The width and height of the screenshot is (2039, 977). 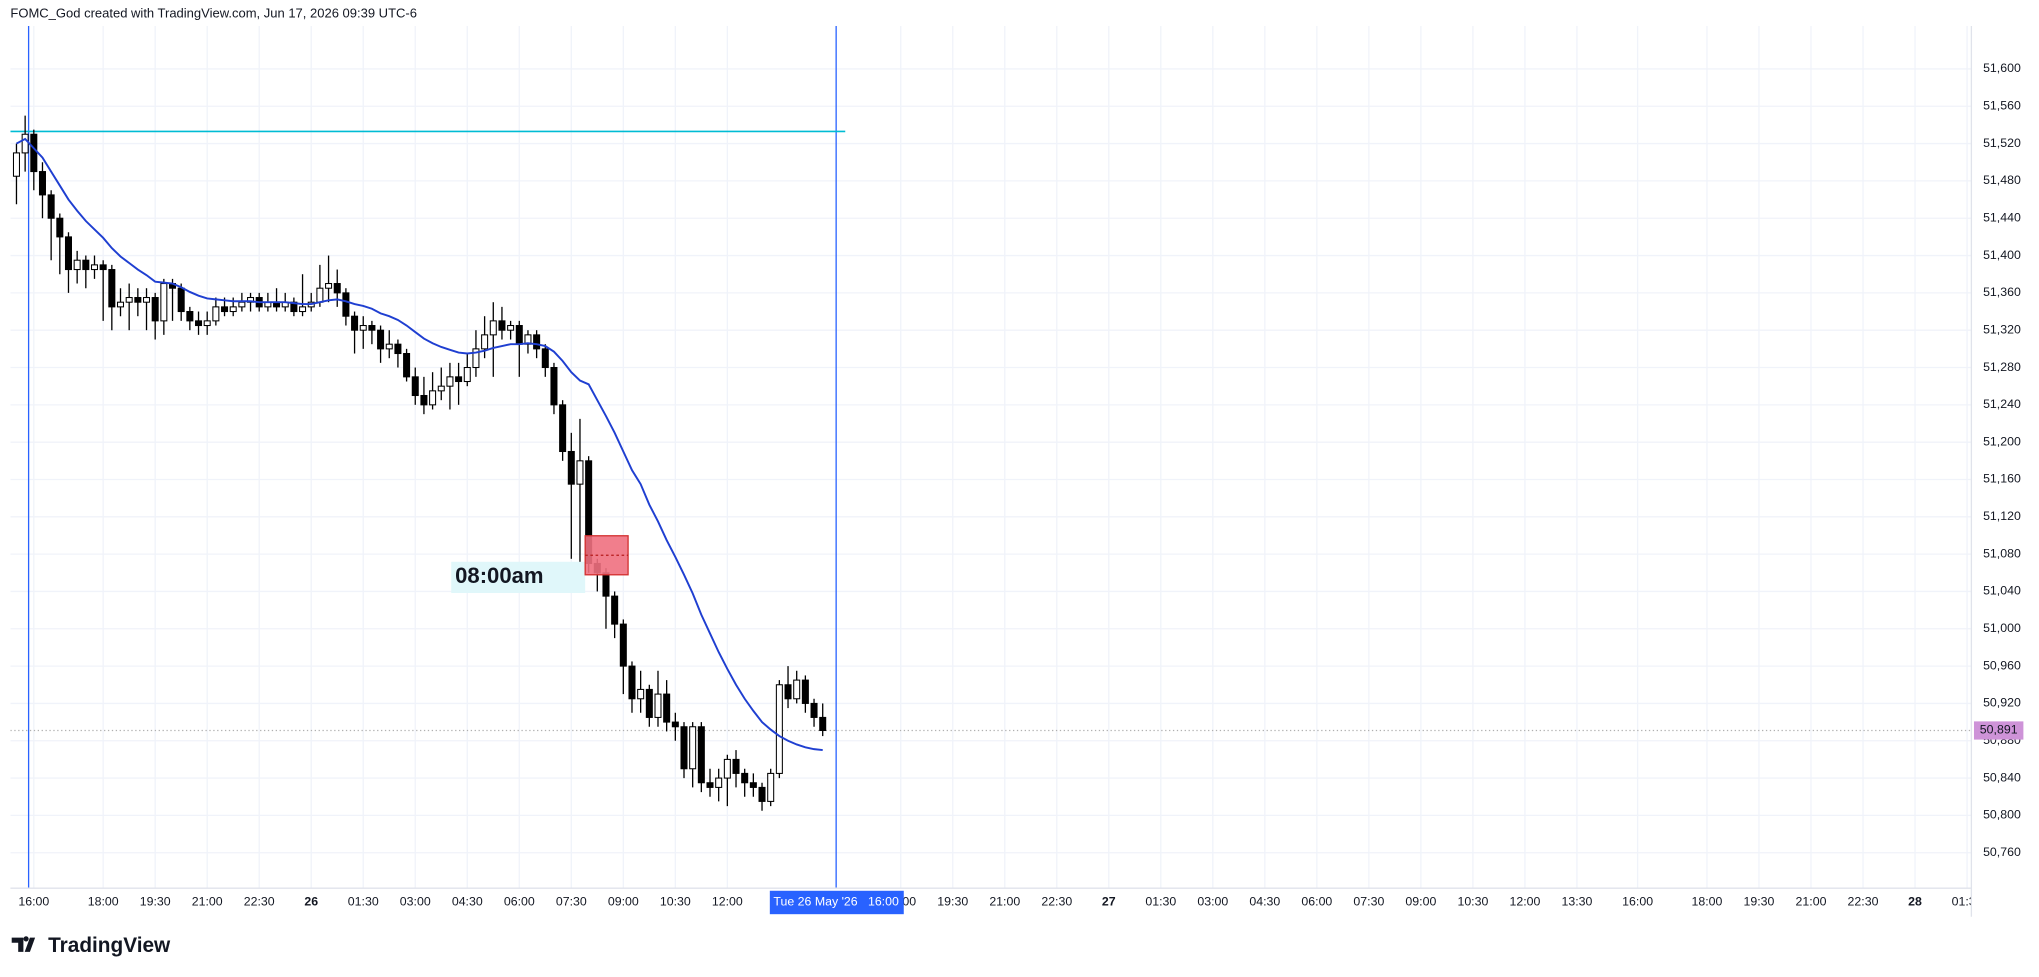 What do you see at coordinates (23, 944) in the screenshot?
I see `logo-icon` at bounding box center [23, 944].